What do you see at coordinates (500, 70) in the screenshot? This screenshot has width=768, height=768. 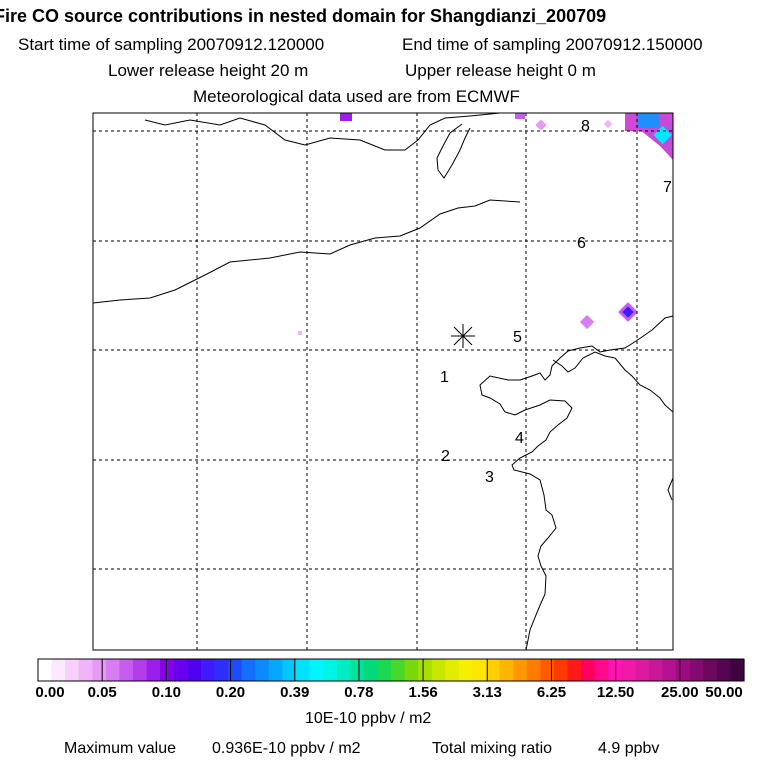 I see `upper-release-height: Upper release height 0 m` at bounding box center [500, 70].